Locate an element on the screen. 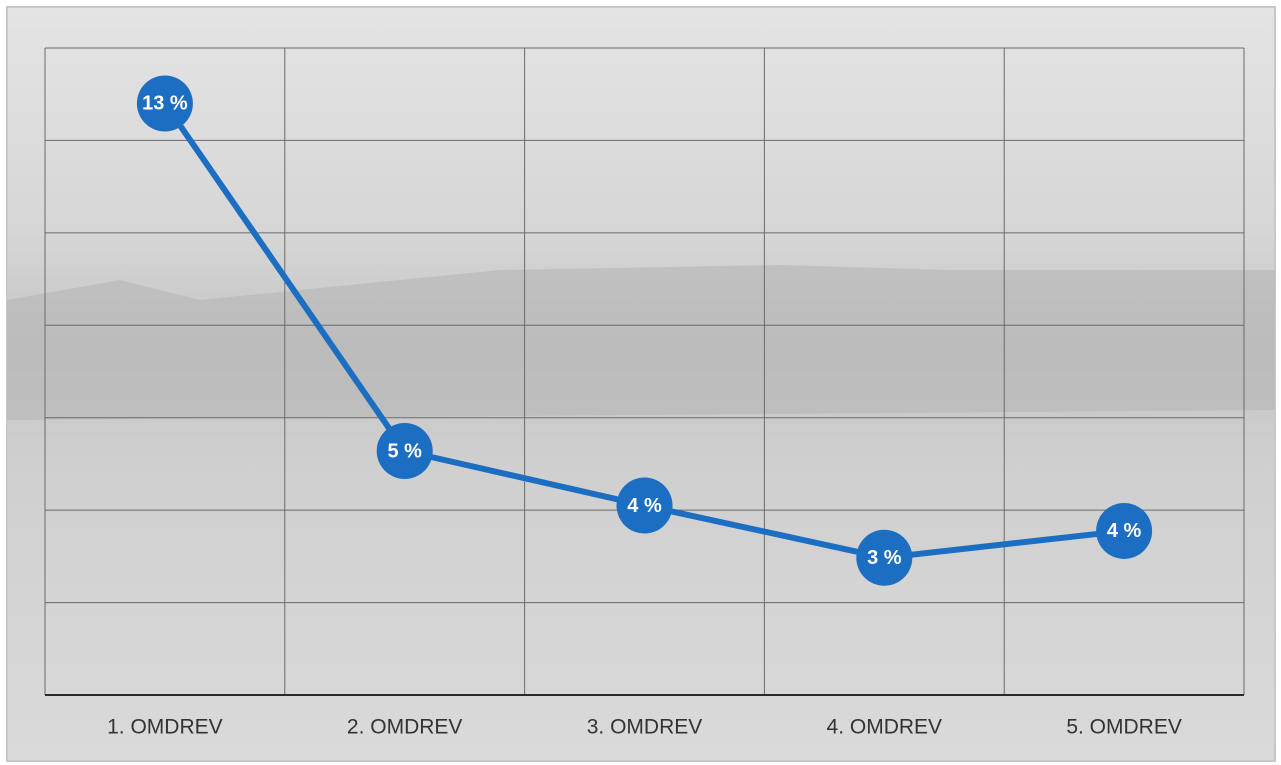  data-label: 13 % is located at coordinates (165, 104).